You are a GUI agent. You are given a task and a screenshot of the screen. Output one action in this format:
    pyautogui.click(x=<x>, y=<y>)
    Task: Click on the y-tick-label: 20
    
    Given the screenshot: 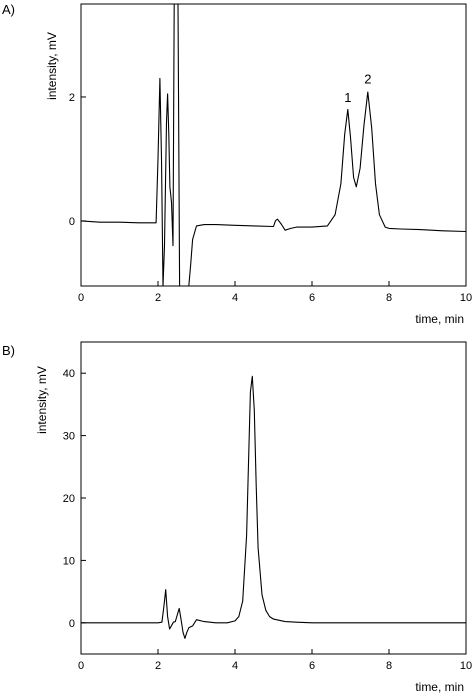 What is the action you would take?
    pyautogui.click(x=69, y=499)
    